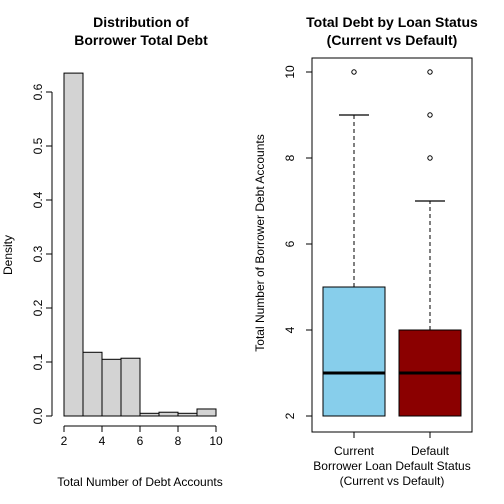 The width and height of the screenshot is (504, 504). Describe the element at coordinates (38, 91) in the screenshot. I see `histogram-y-tick-label-6: 0.6` at that location.